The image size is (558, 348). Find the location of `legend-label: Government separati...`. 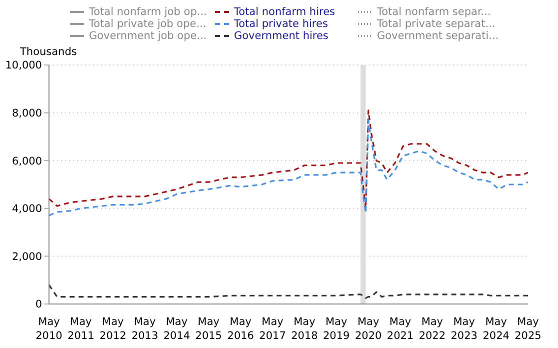

legend-label: Government separati... is located at coordinates (438, 36).